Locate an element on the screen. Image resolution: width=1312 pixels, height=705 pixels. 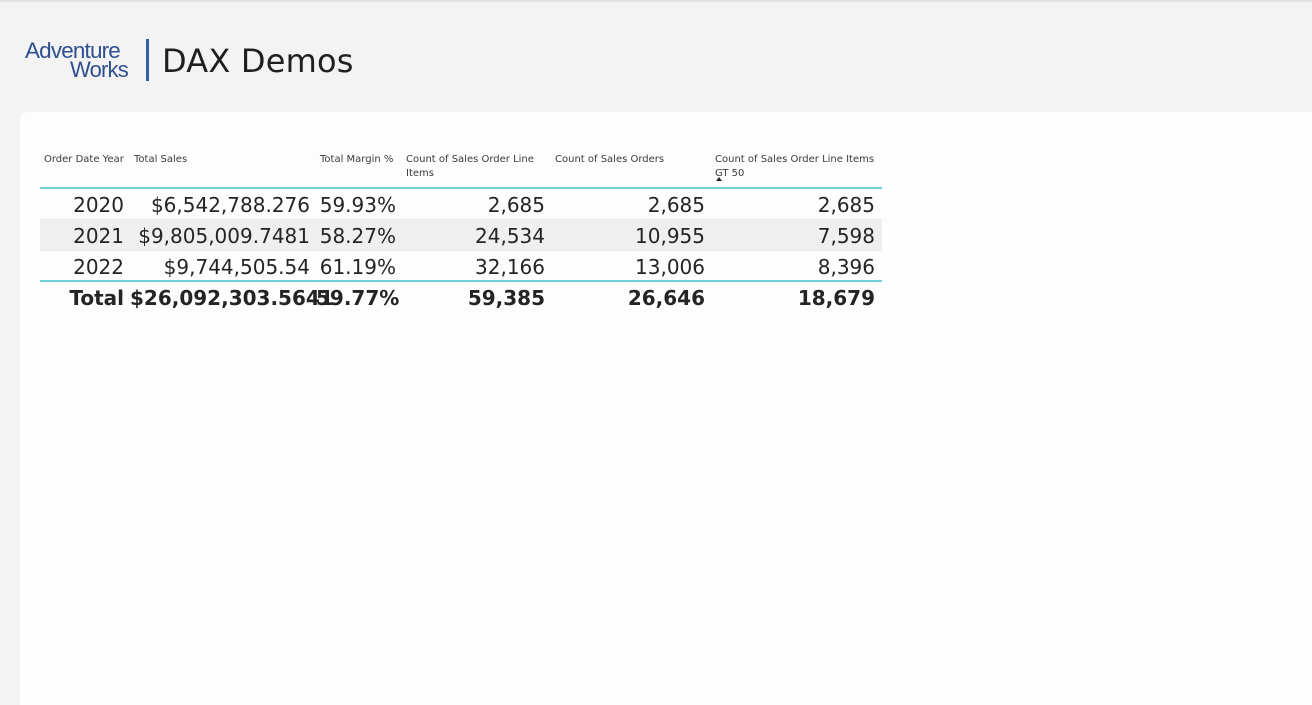
column-header-line-items: Count of Sales Order Line Items is located at coordinates (470, 166).